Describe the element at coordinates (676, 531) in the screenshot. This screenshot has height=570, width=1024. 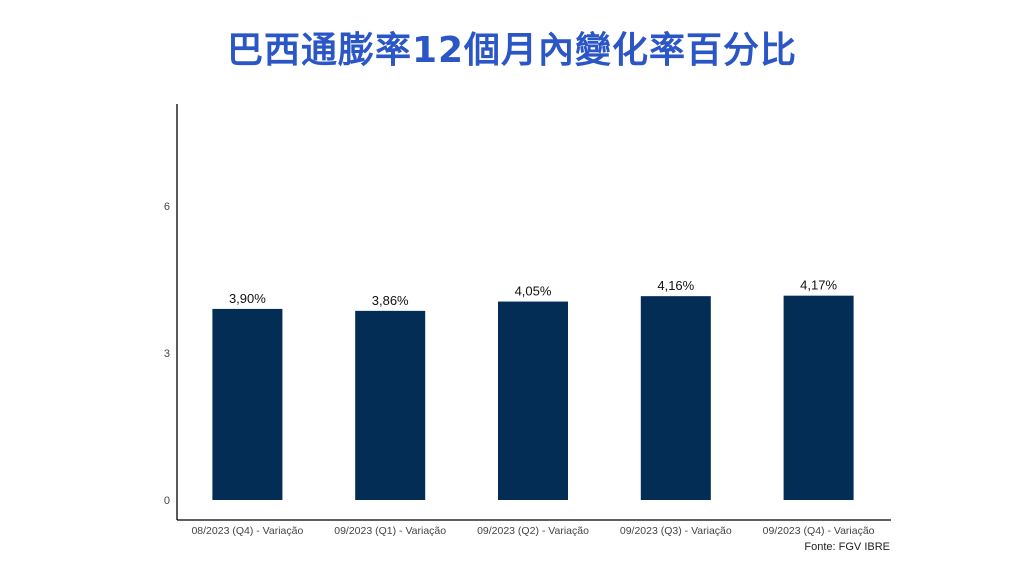
I see `x-tick-label: 09/2023 (Q3) - Variação` at that location.